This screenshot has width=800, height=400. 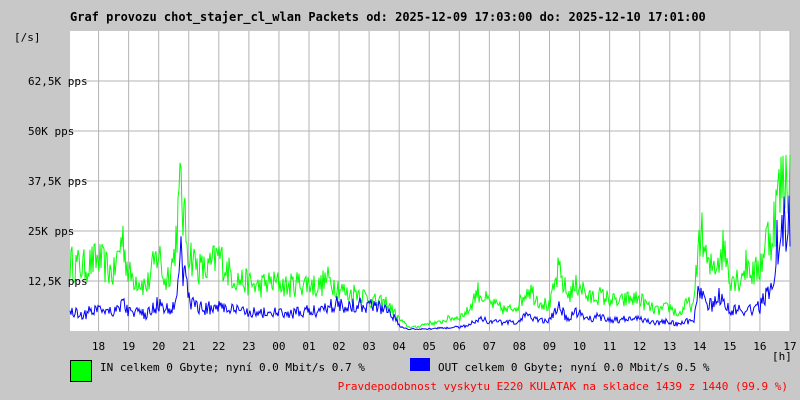 I want to click on legend-in-swatch, so click(x=81, y=371).